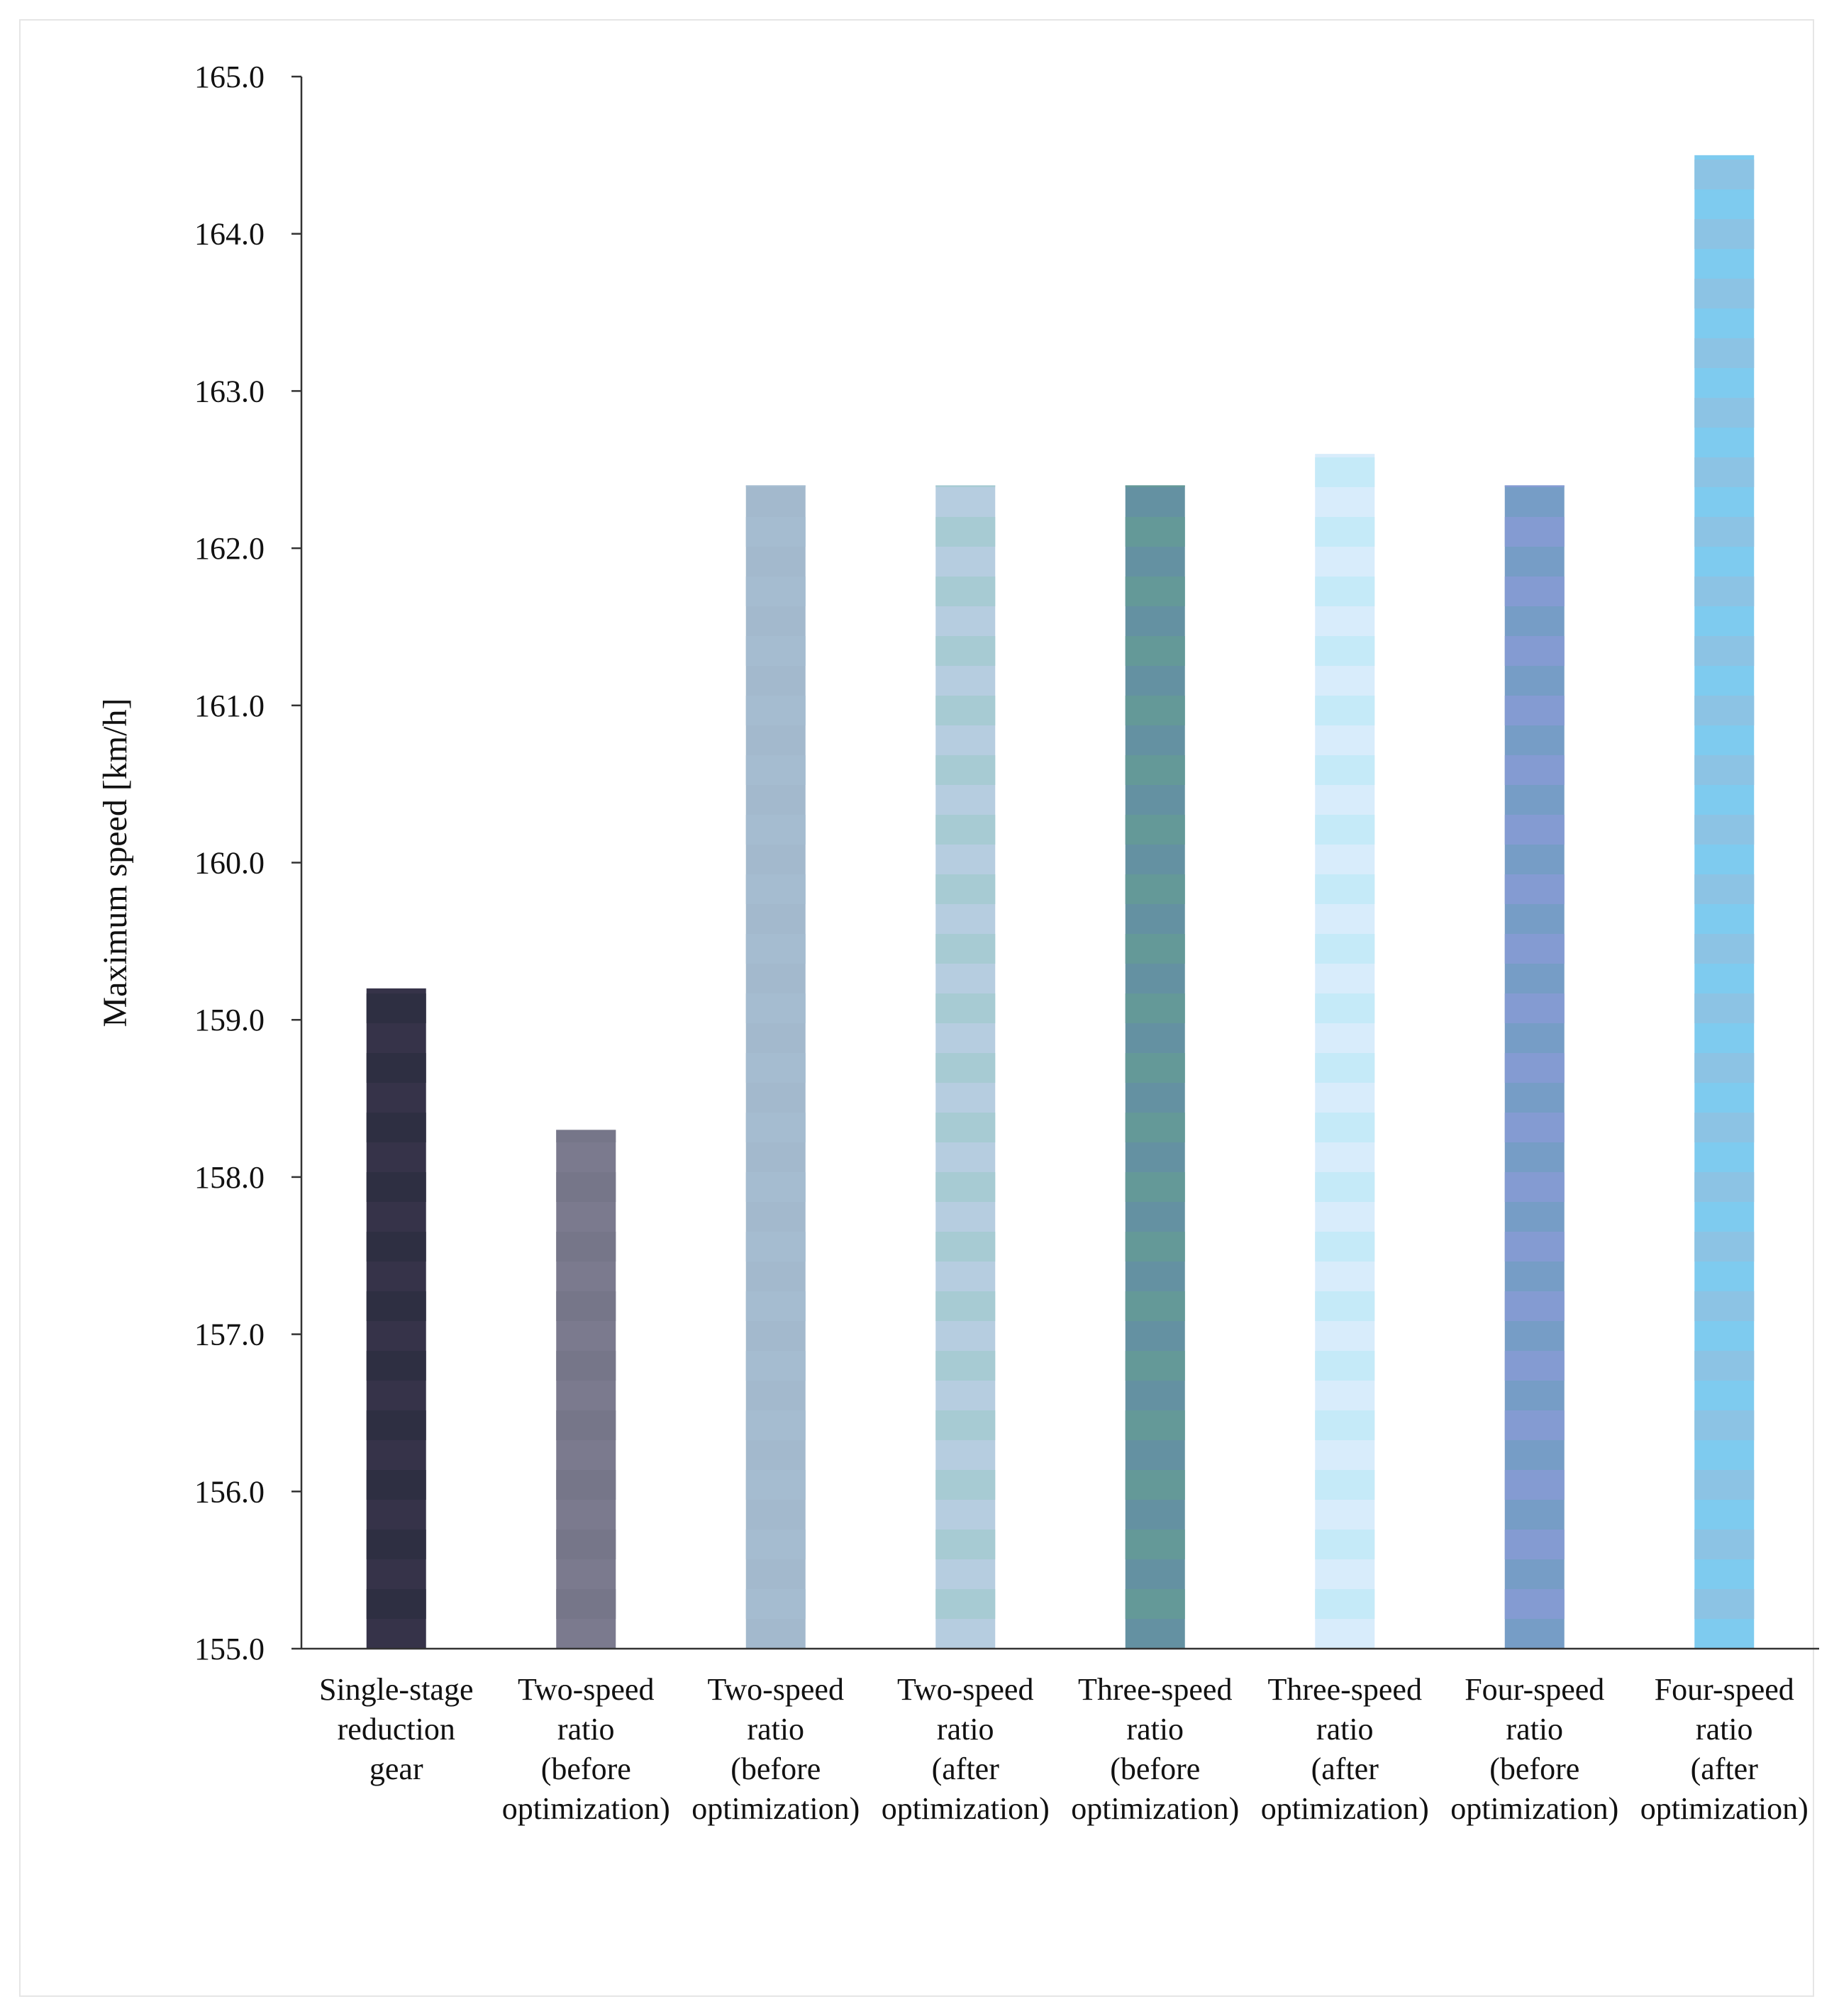 The image size is (1839, 2016). What do you see at coordinates (230, 1020) in the screenshot?
I see `y-tick-label: 159.0` at bounding box center [230, 1020].